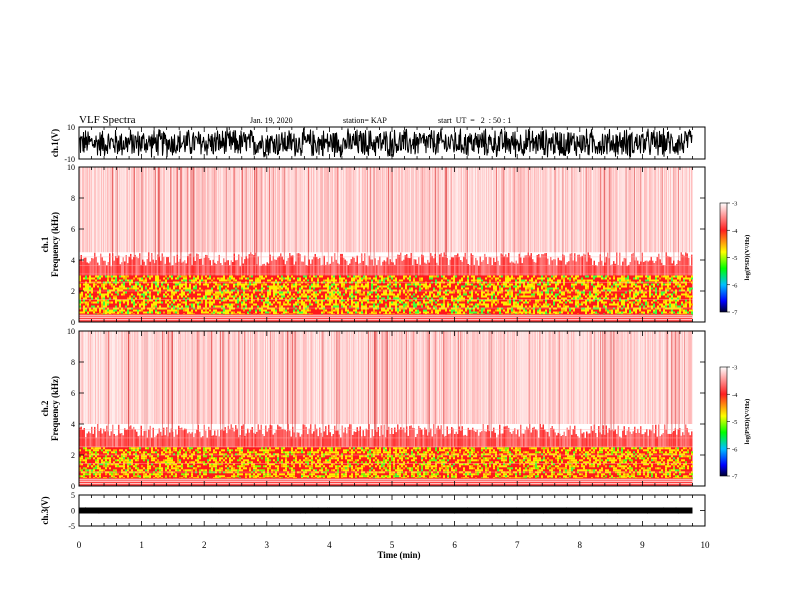 Image resolution: width=792 pixels, height=612 pixels. What do you see at coordinates (45, 408) in the screenshot?
I see `y-axis-label: ch.2` at bounding box center [45, 408].